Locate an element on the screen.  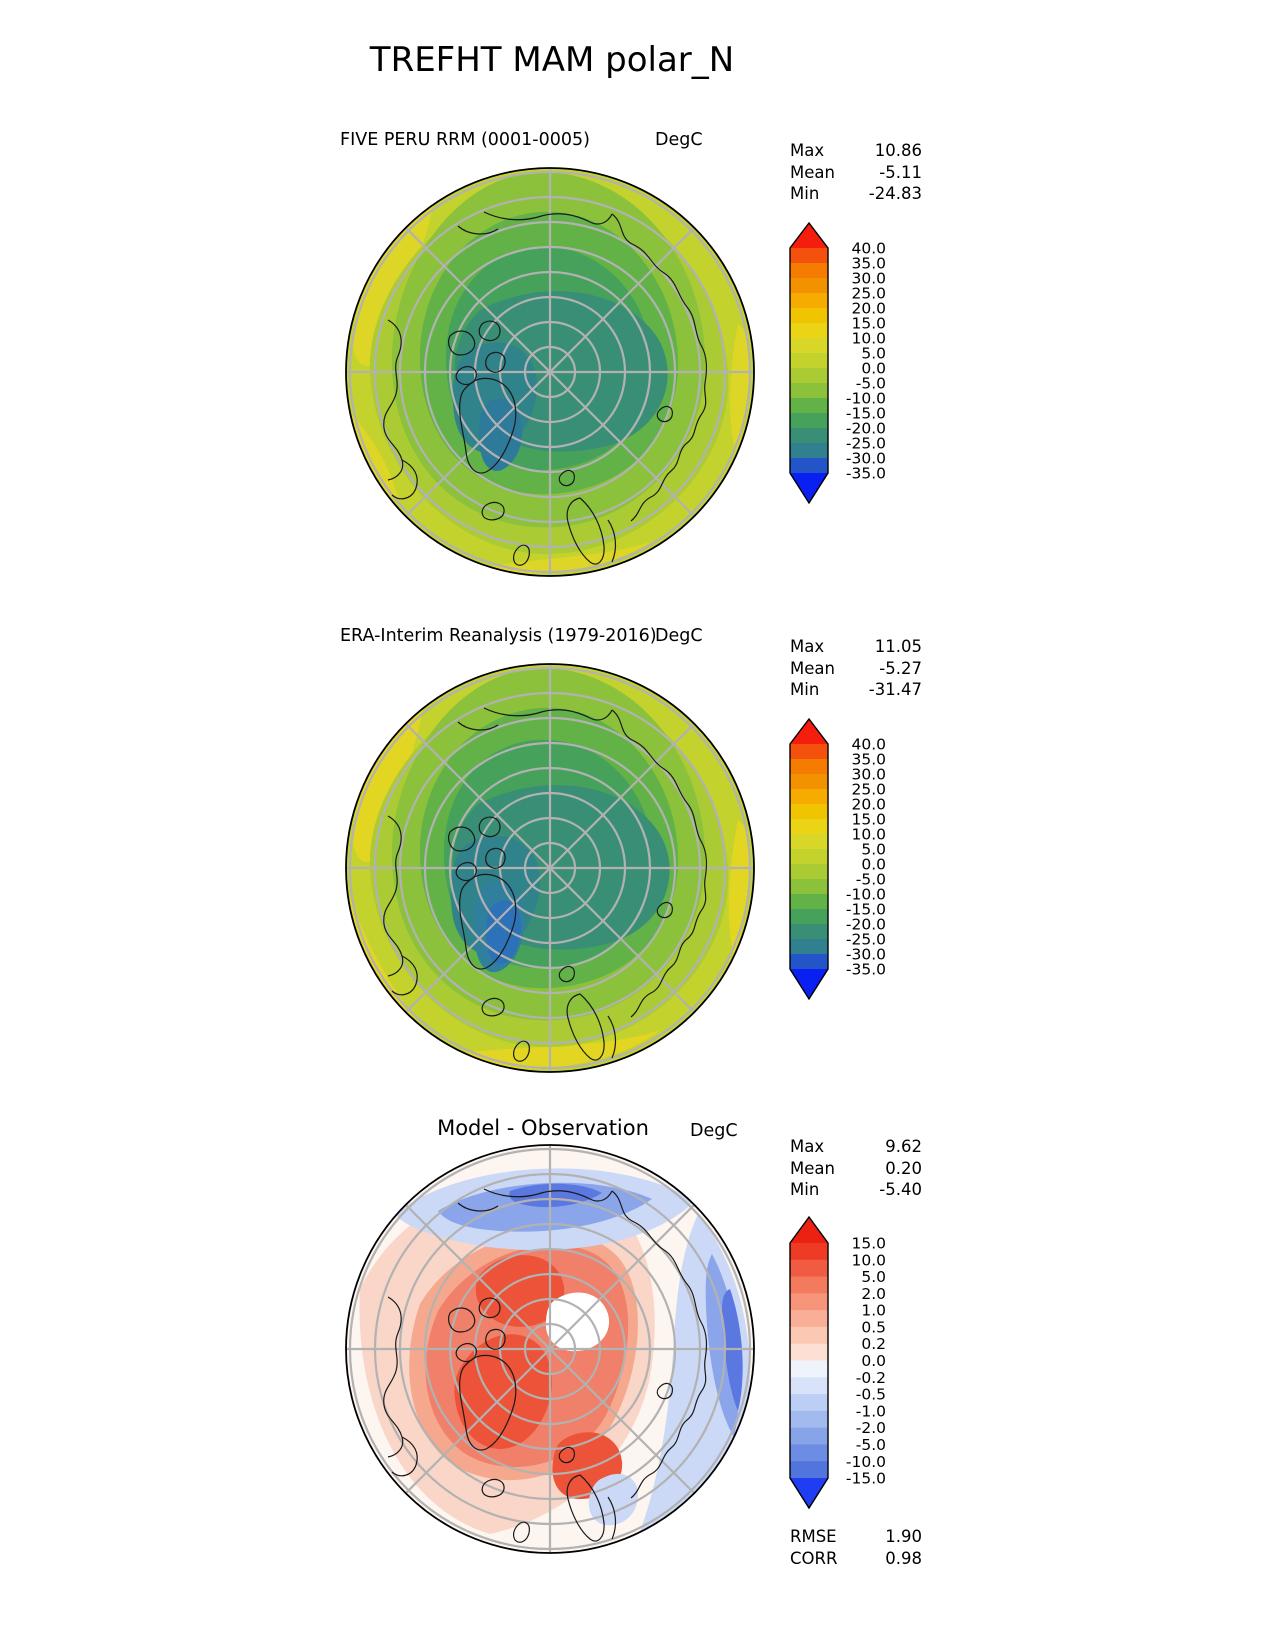
panel-title-model: FIVE PERU RRM (0001-0005) is located at coordinates (465, 140).